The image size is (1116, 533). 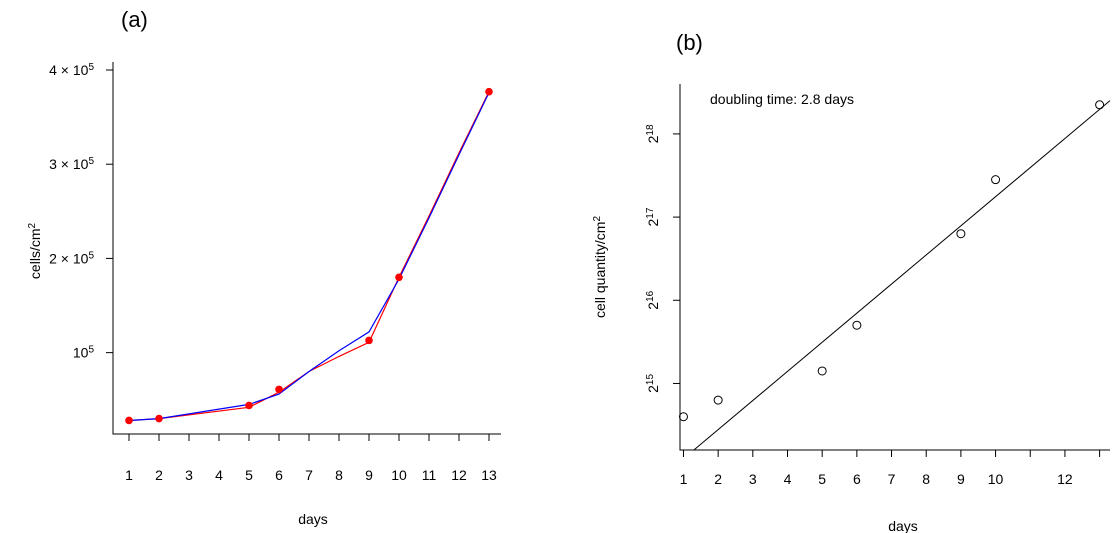 What do you see at coordinates (313, 519) in the screenshot?
I see `panel-a-x-axis-title: days` at bounding box center [313, 519].